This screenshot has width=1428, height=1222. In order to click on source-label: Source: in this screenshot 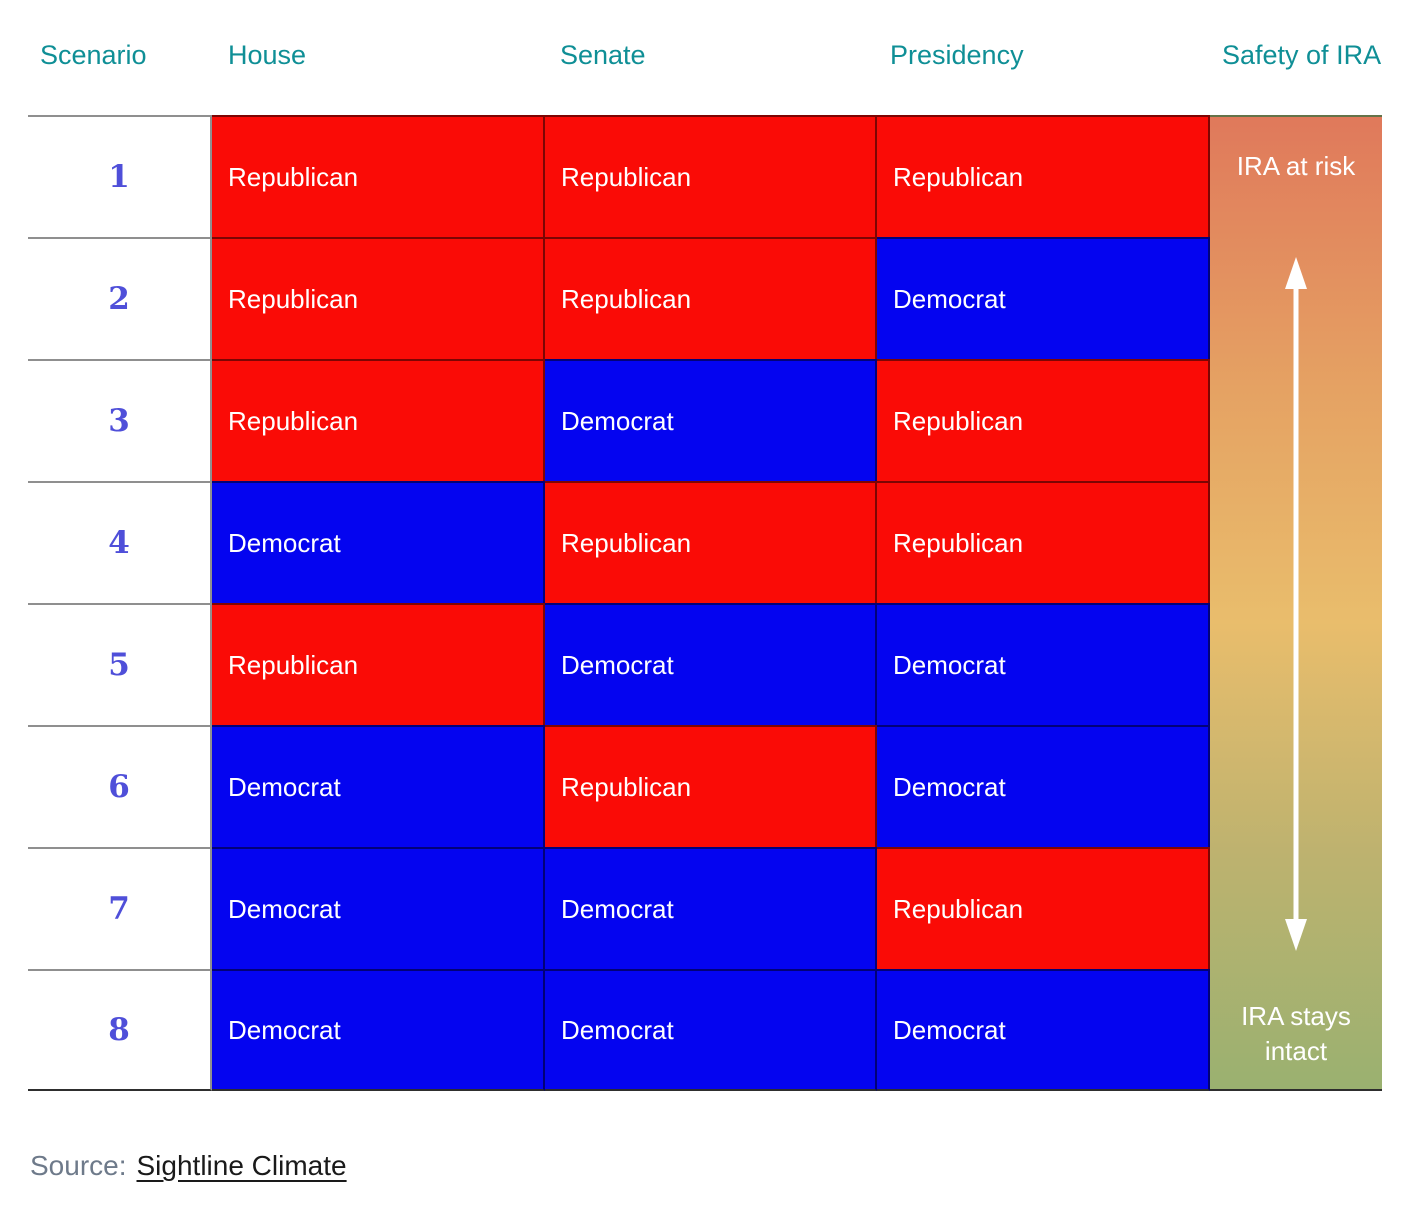, I will do `click(78, 1165)`.